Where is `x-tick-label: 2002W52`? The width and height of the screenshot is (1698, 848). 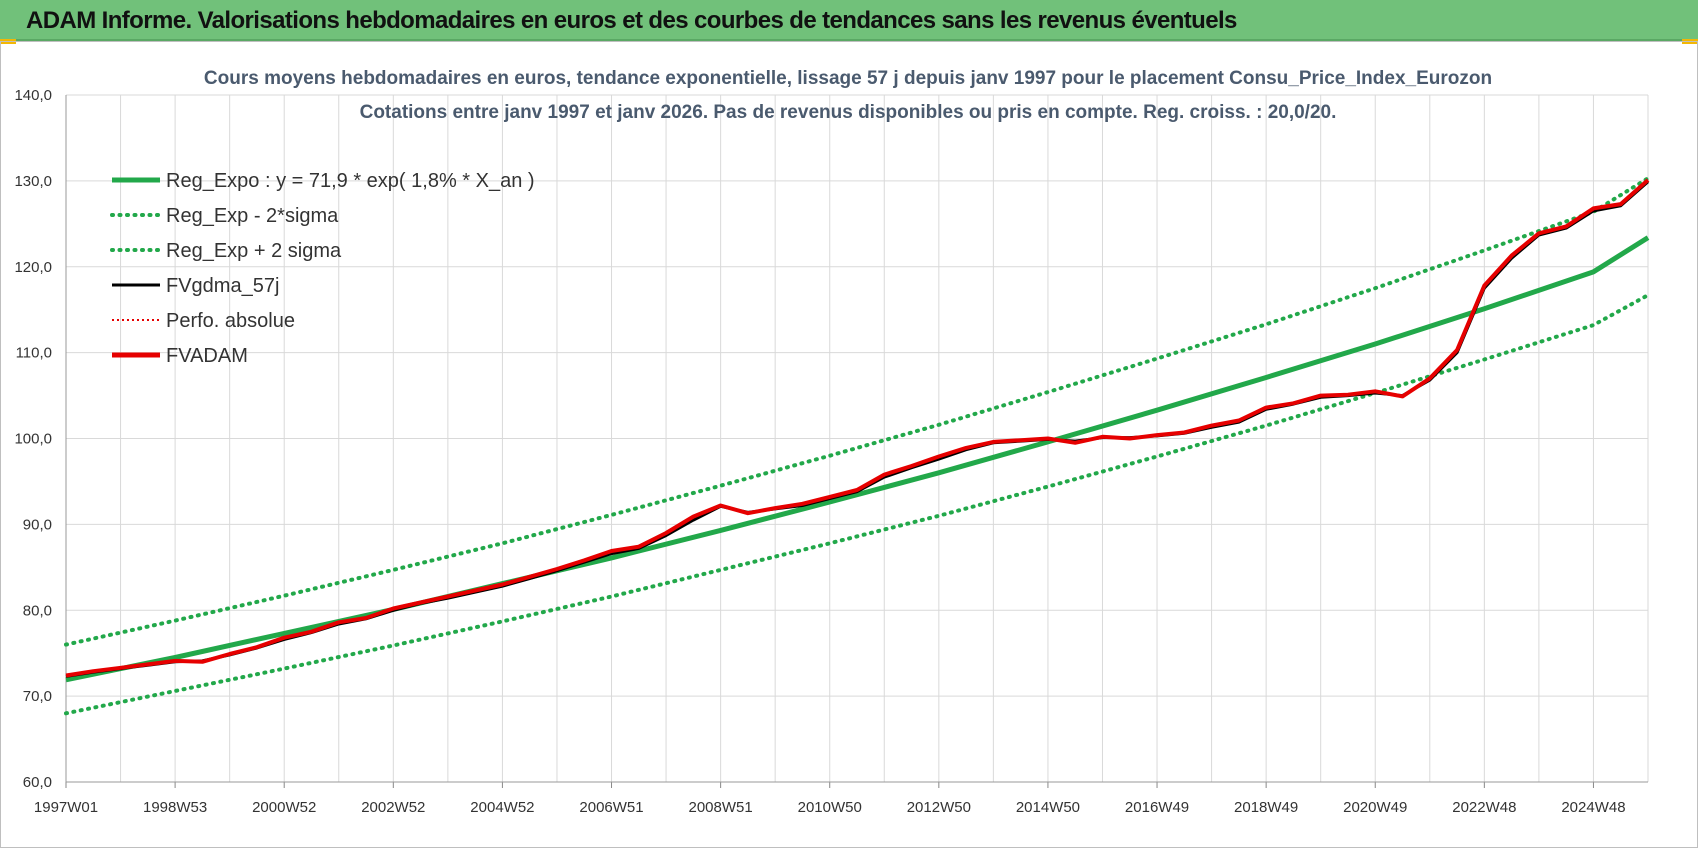 x-tick-label: 2002W52 is located at coordinates (393, 807).